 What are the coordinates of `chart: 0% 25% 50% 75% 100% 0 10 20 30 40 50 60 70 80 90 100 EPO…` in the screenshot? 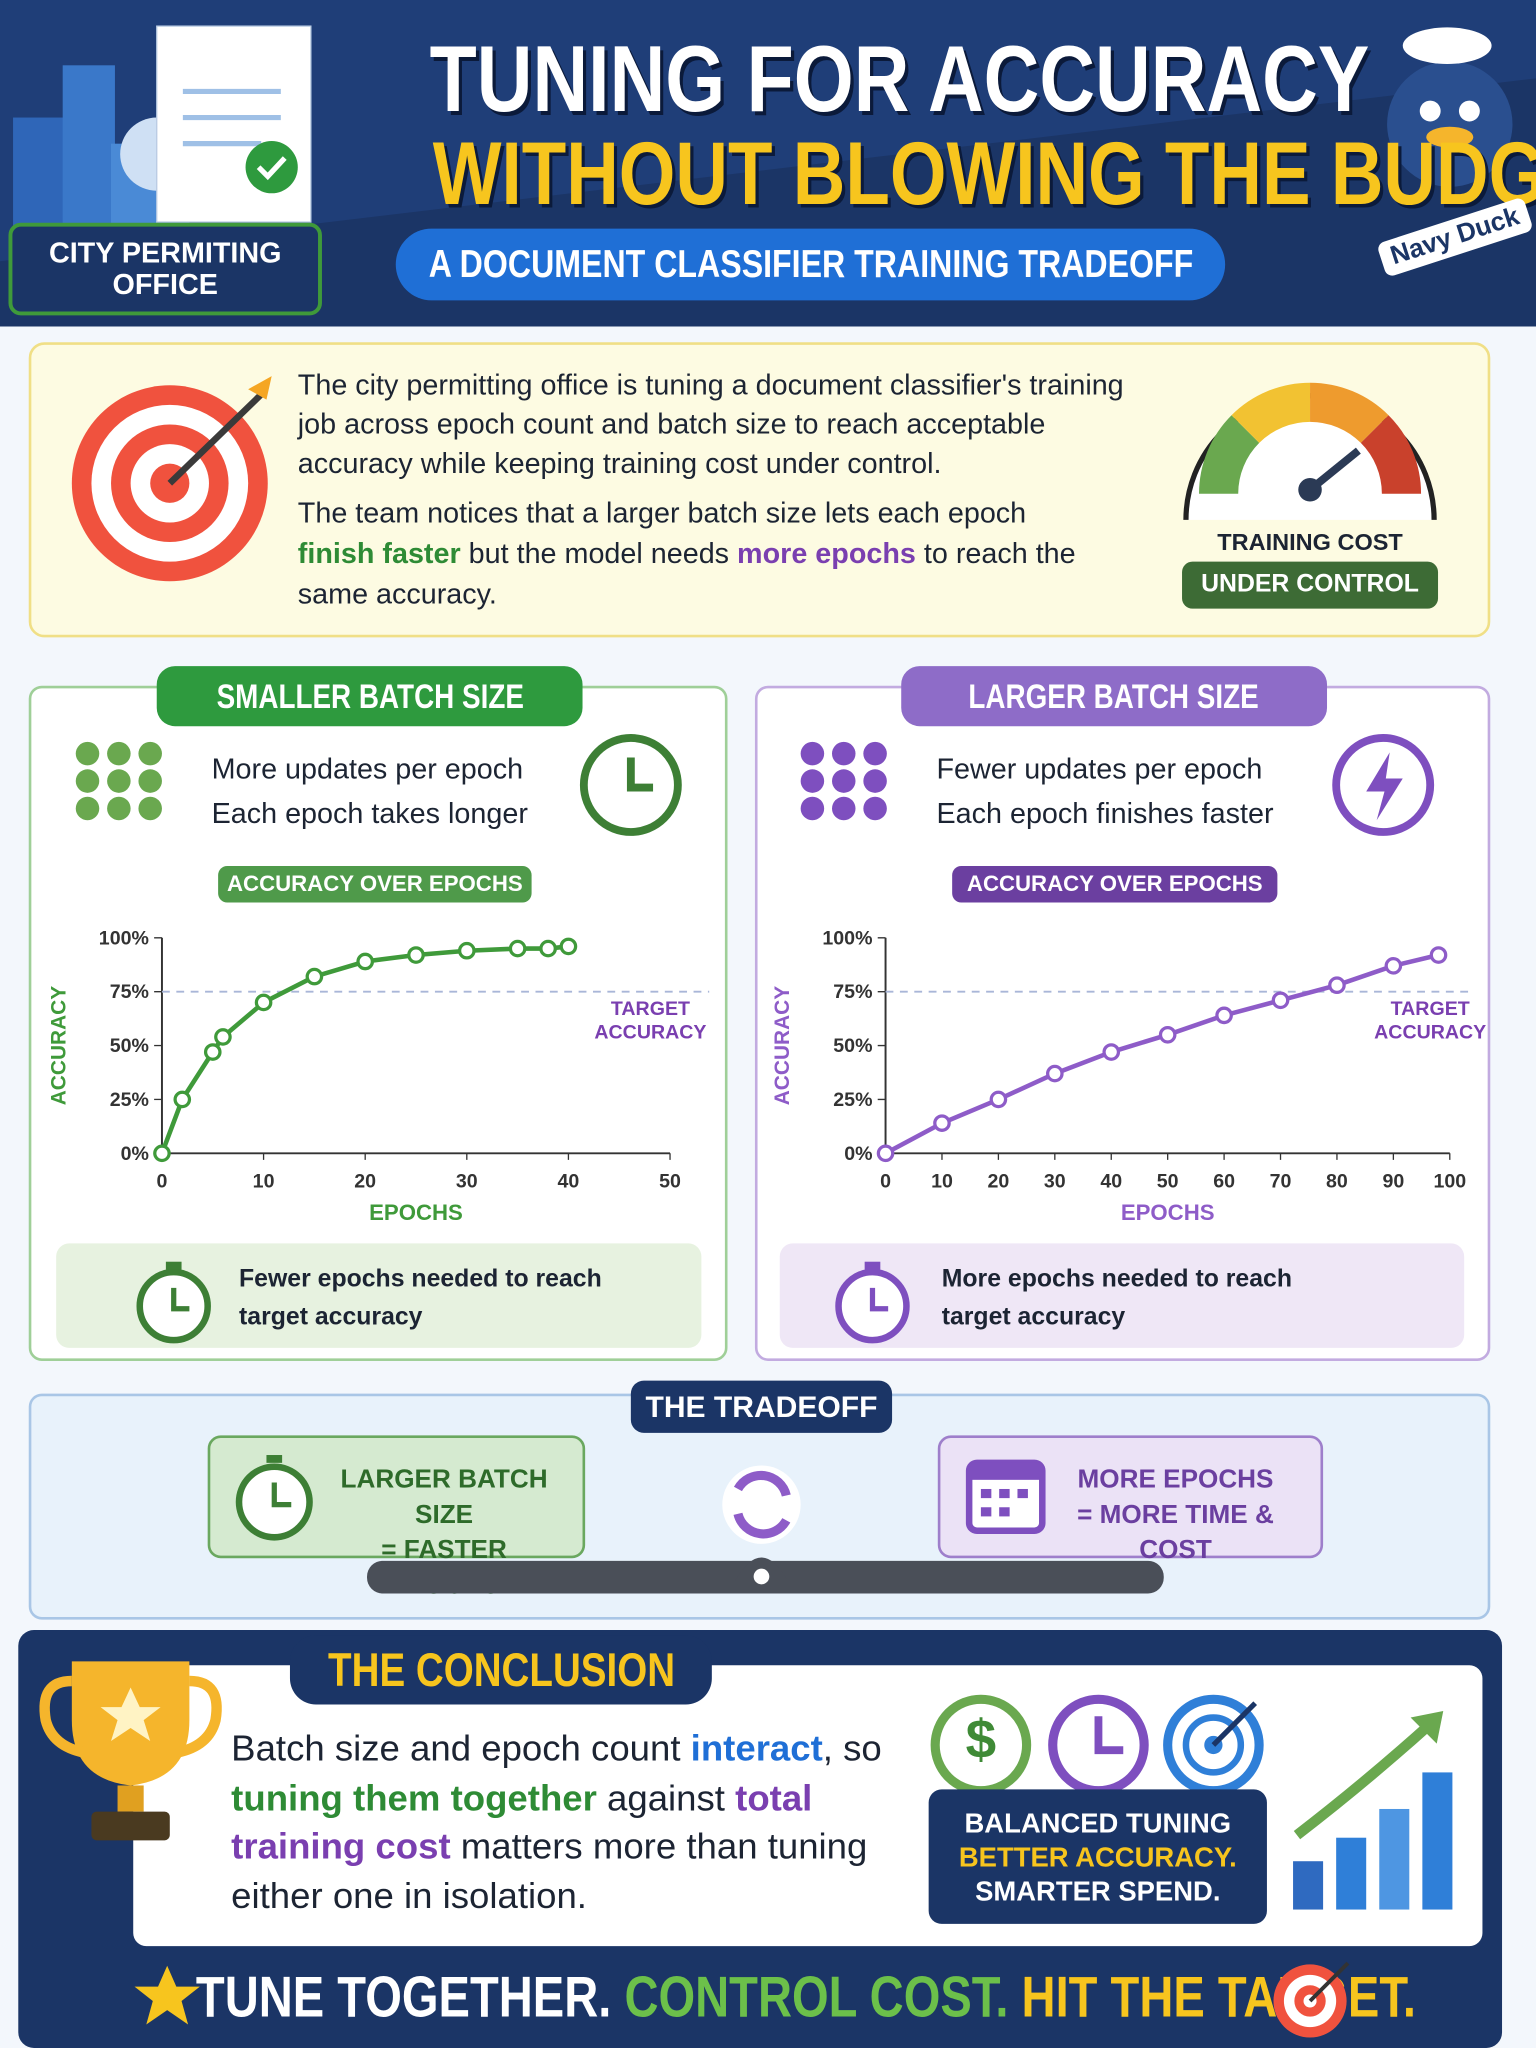 It's located at (1126, 1077).